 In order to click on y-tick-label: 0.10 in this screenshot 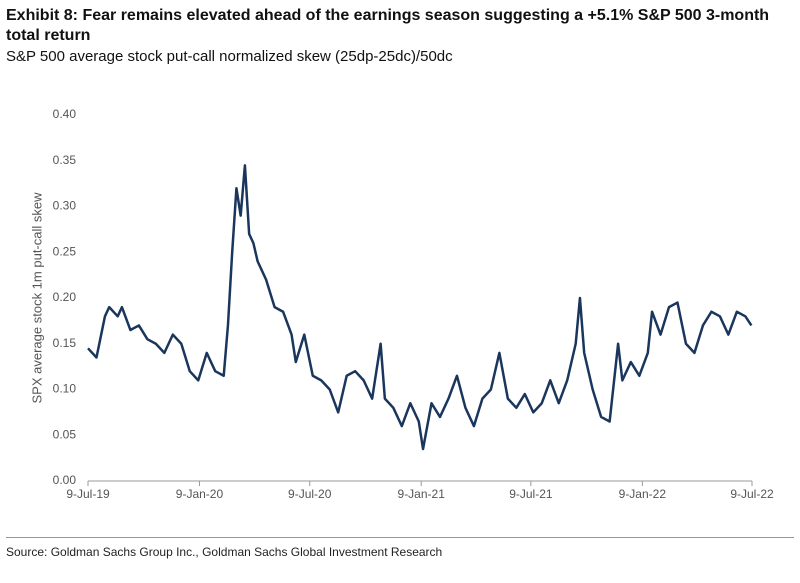, I will do `click(65, 389)`.